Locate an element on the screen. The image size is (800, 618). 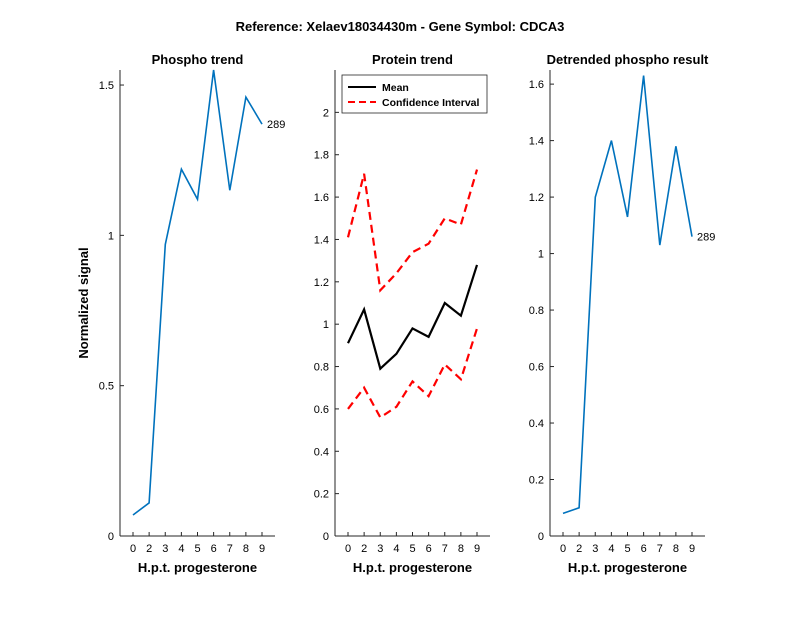
detrended-series-line is located at coordinates (627, 295).